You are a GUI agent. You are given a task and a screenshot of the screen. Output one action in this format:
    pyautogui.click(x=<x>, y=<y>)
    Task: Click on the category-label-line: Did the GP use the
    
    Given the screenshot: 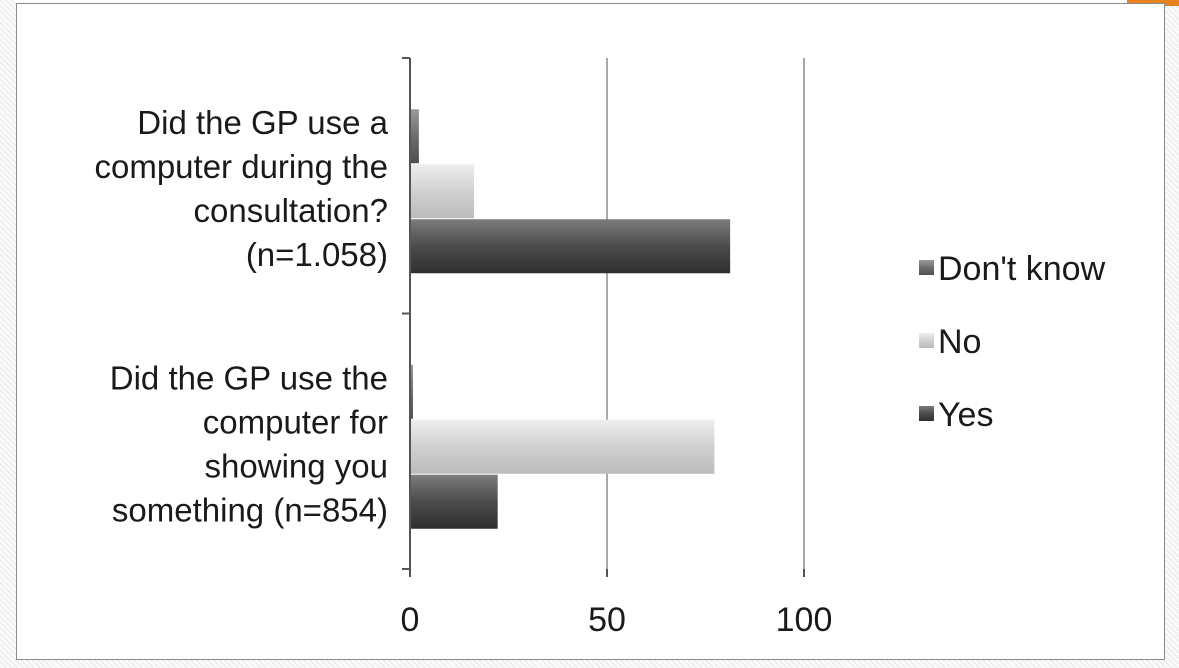 What is the action you would take?
    pyautogui.click(x=249, y=377)
    